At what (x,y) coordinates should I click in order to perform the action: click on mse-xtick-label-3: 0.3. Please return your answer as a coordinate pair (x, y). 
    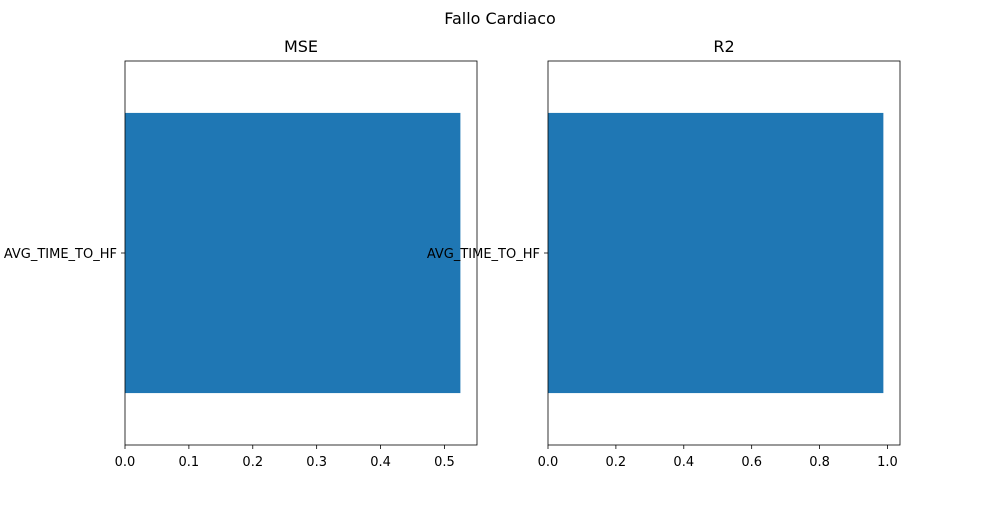
    Looking at the image, I should click on (316, 462).